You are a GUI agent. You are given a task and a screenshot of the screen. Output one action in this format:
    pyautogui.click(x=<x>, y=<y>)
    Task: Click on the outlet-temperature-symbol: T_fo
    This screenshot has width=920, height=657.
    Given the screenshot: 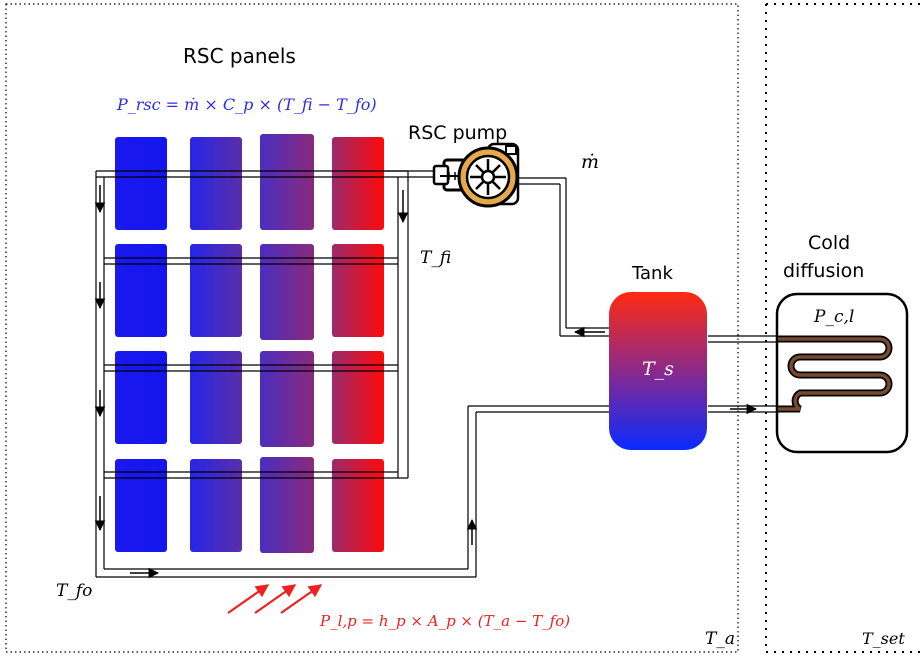 What is the action you would take?
    pyautogui.click(x=74, y=591)
    